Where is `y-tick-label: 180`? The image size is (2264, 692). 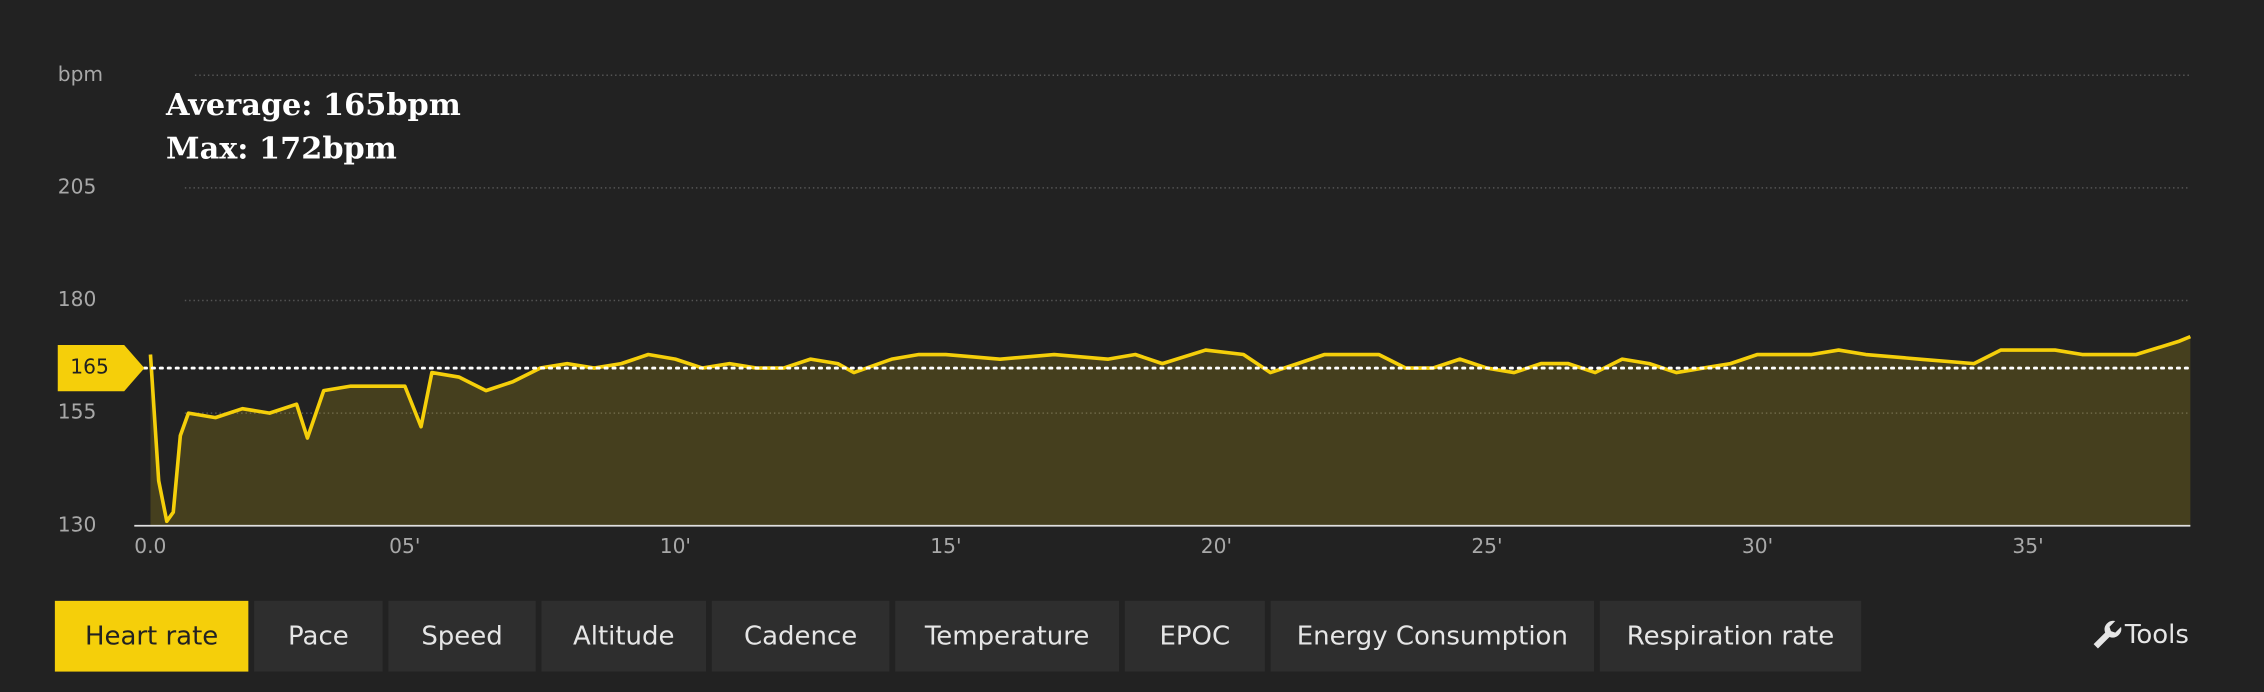 y-tick-label: 180 is located at coordinates (77, 299).